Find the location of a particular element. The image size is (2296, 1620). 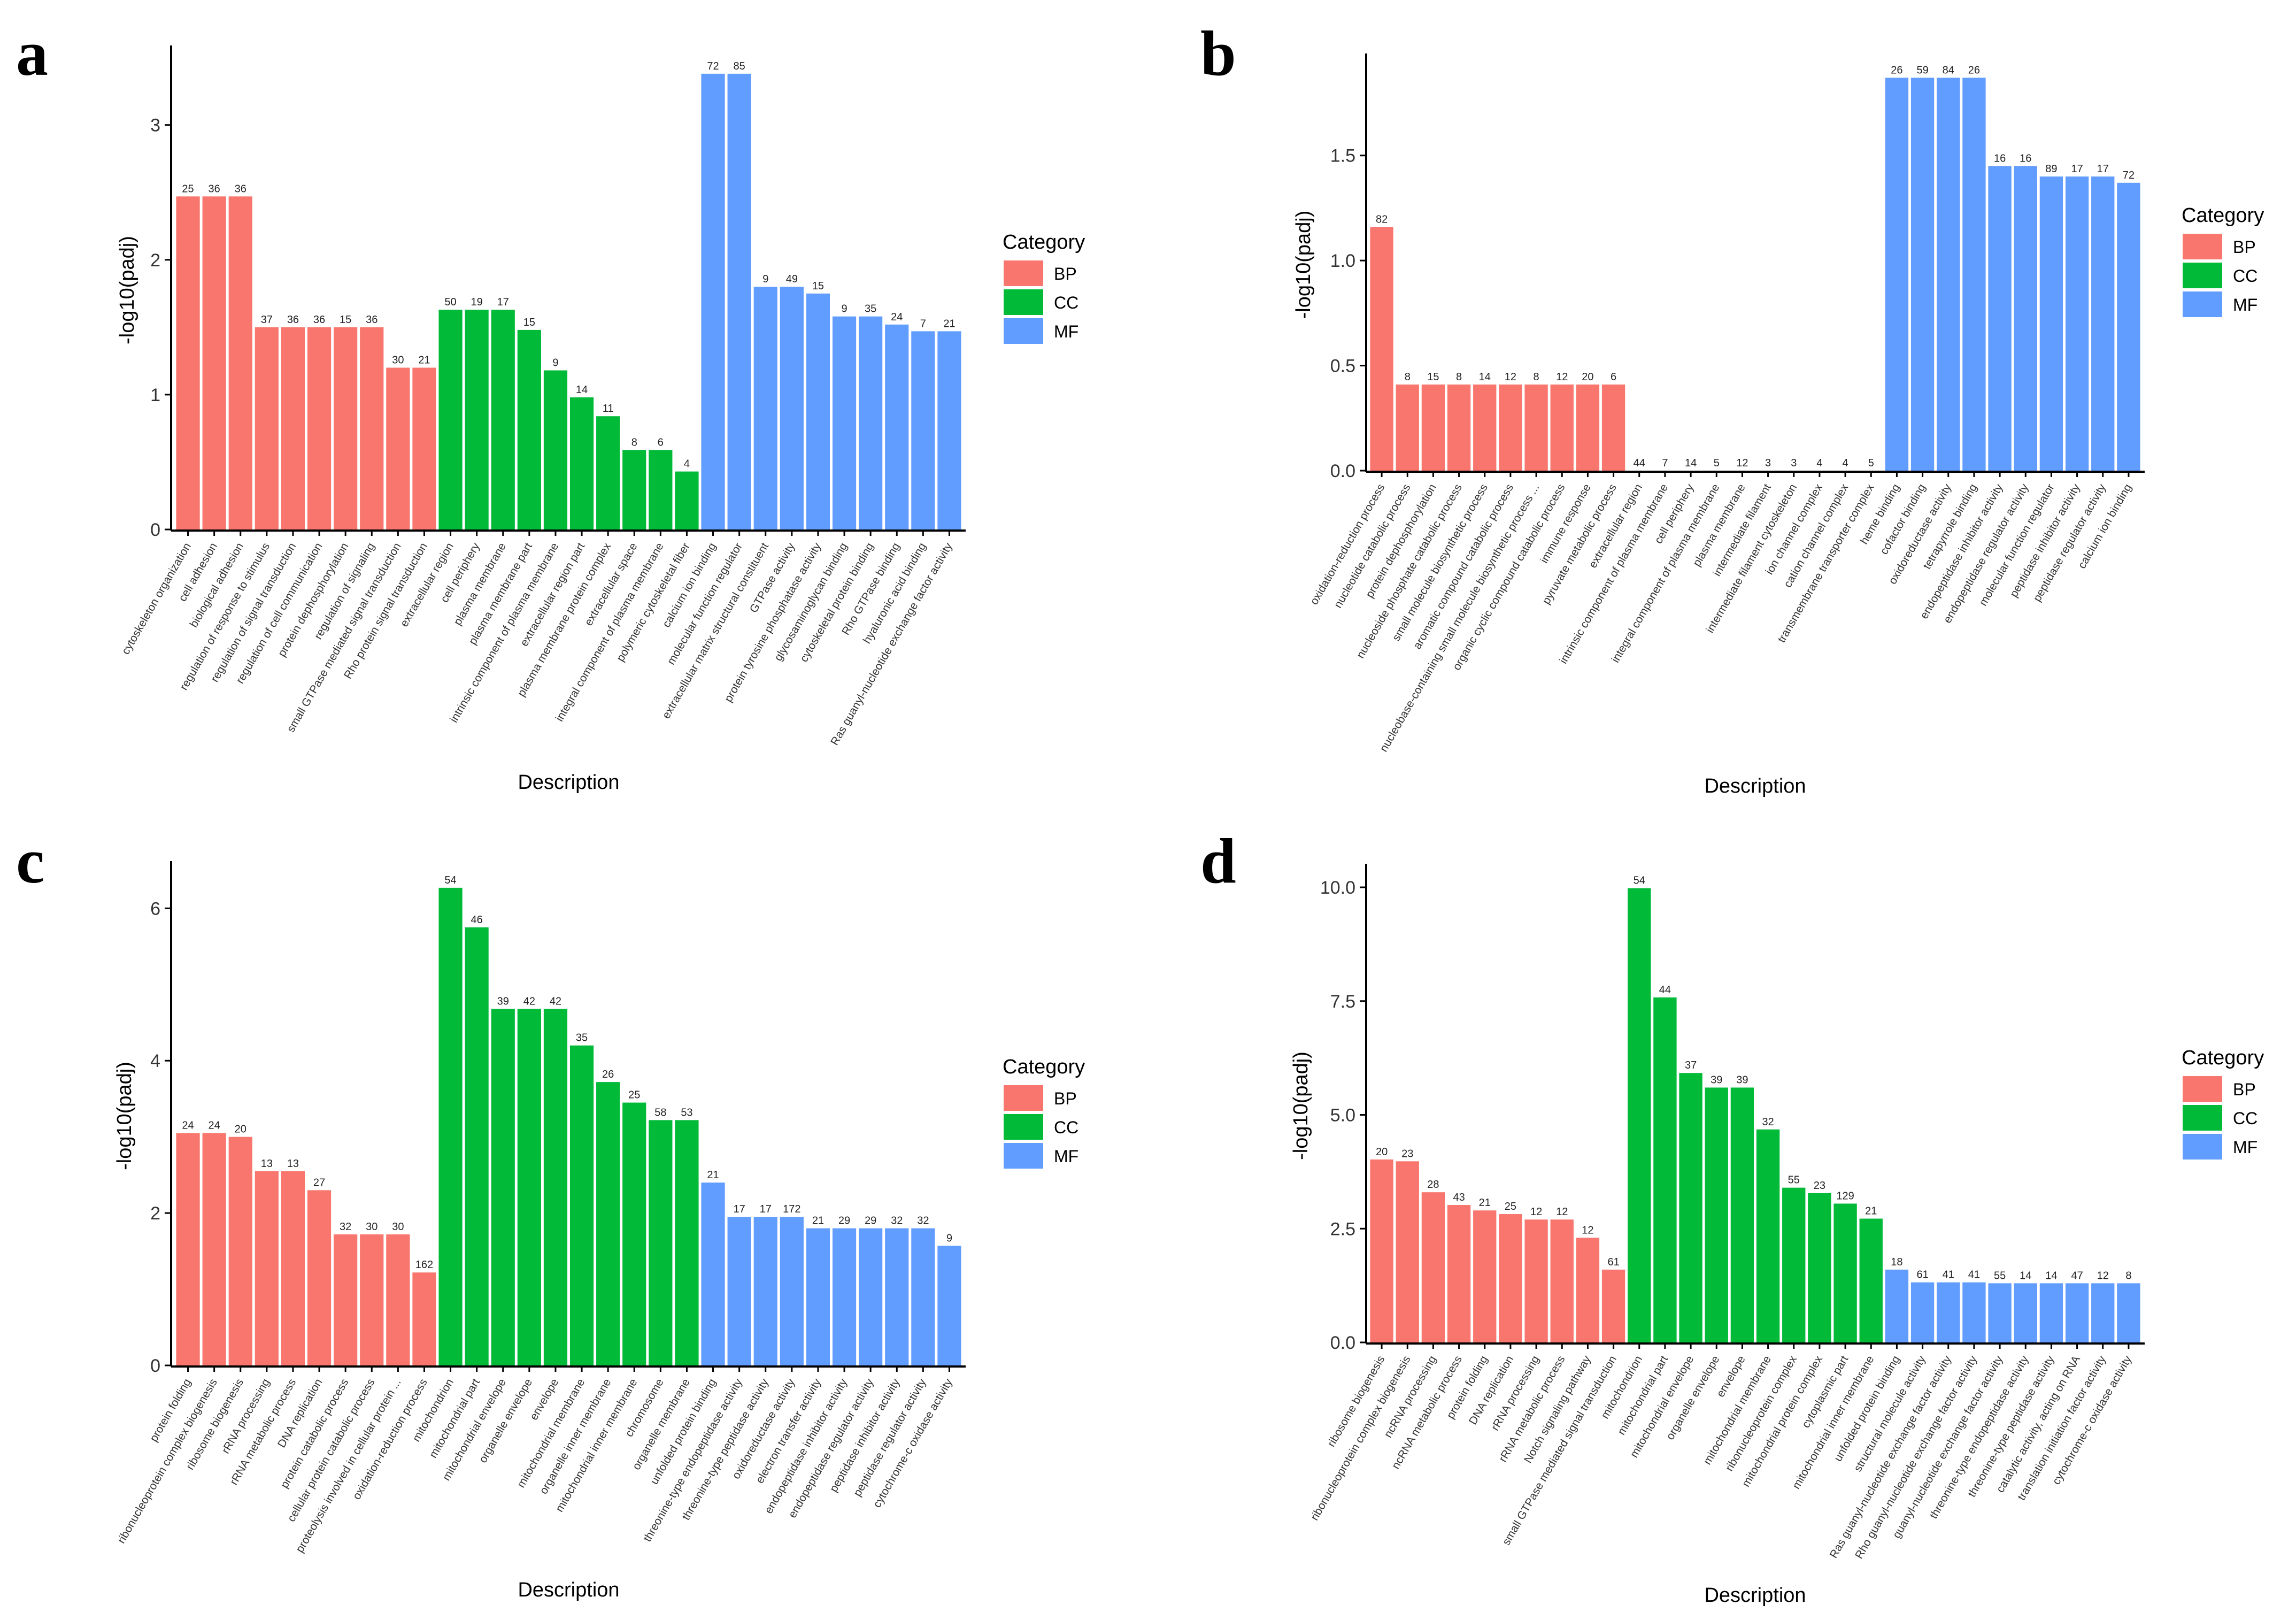

bar-value-label: 30 is located at coordinates (398, 360).